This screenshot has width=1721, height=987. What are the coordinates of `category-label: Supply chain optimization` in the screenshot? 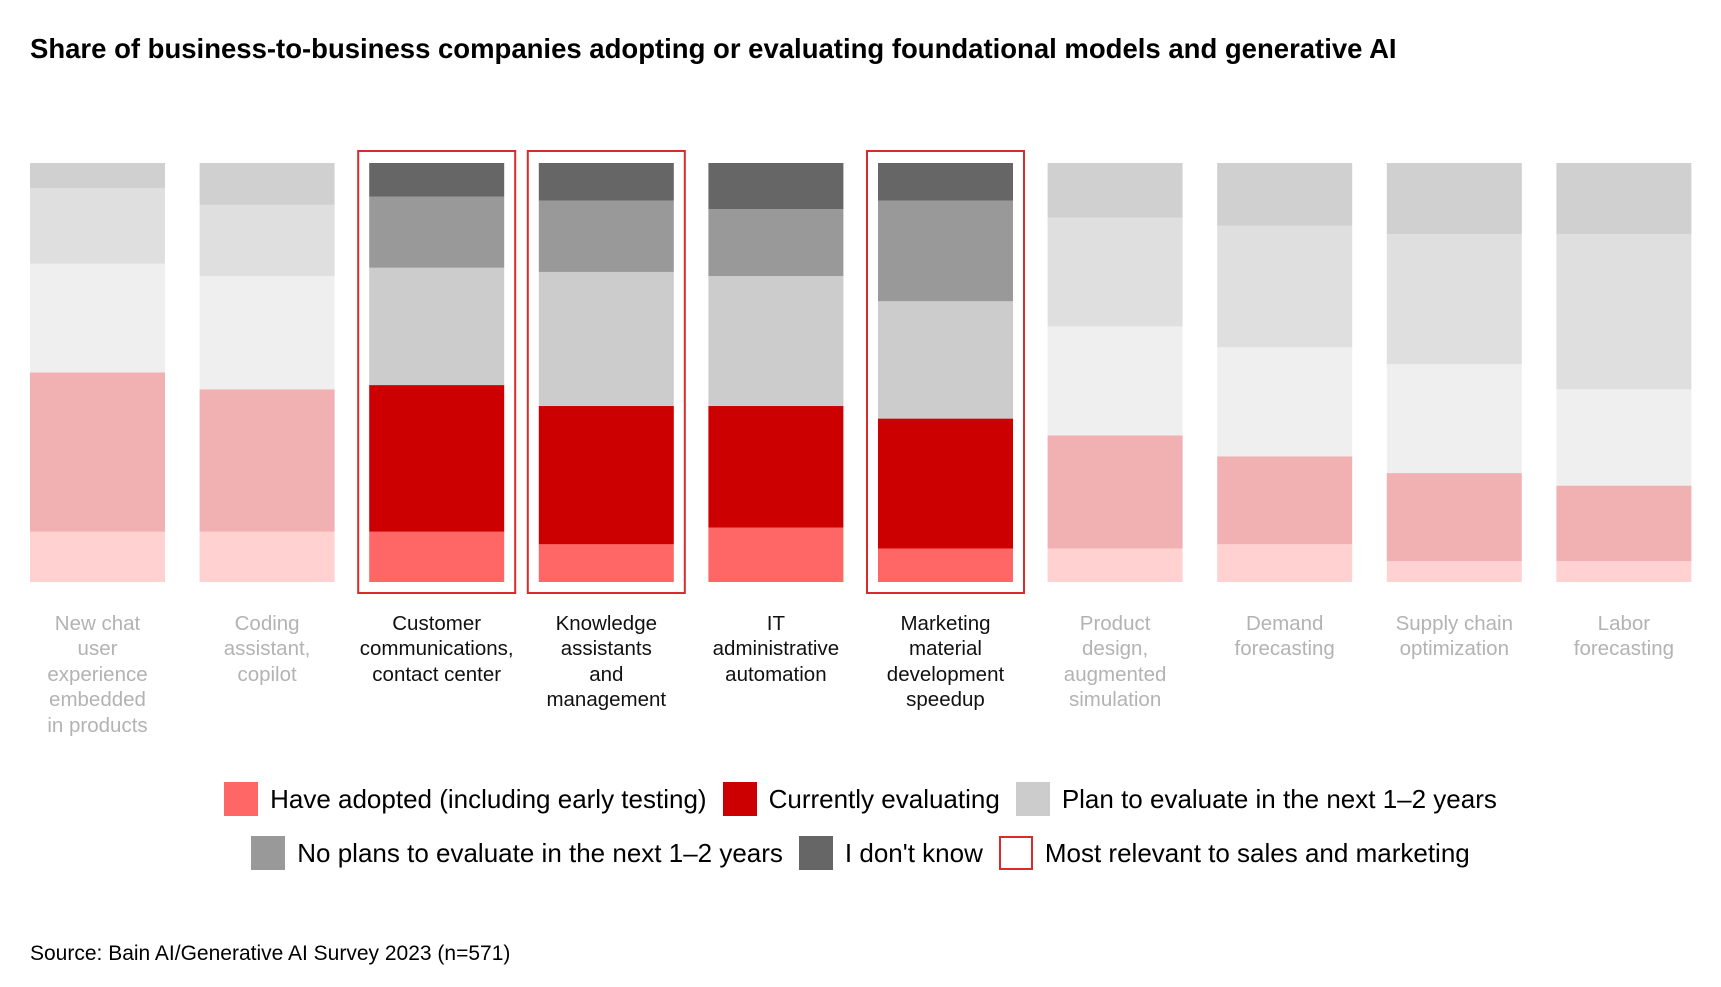 It's located at (1454, 636).